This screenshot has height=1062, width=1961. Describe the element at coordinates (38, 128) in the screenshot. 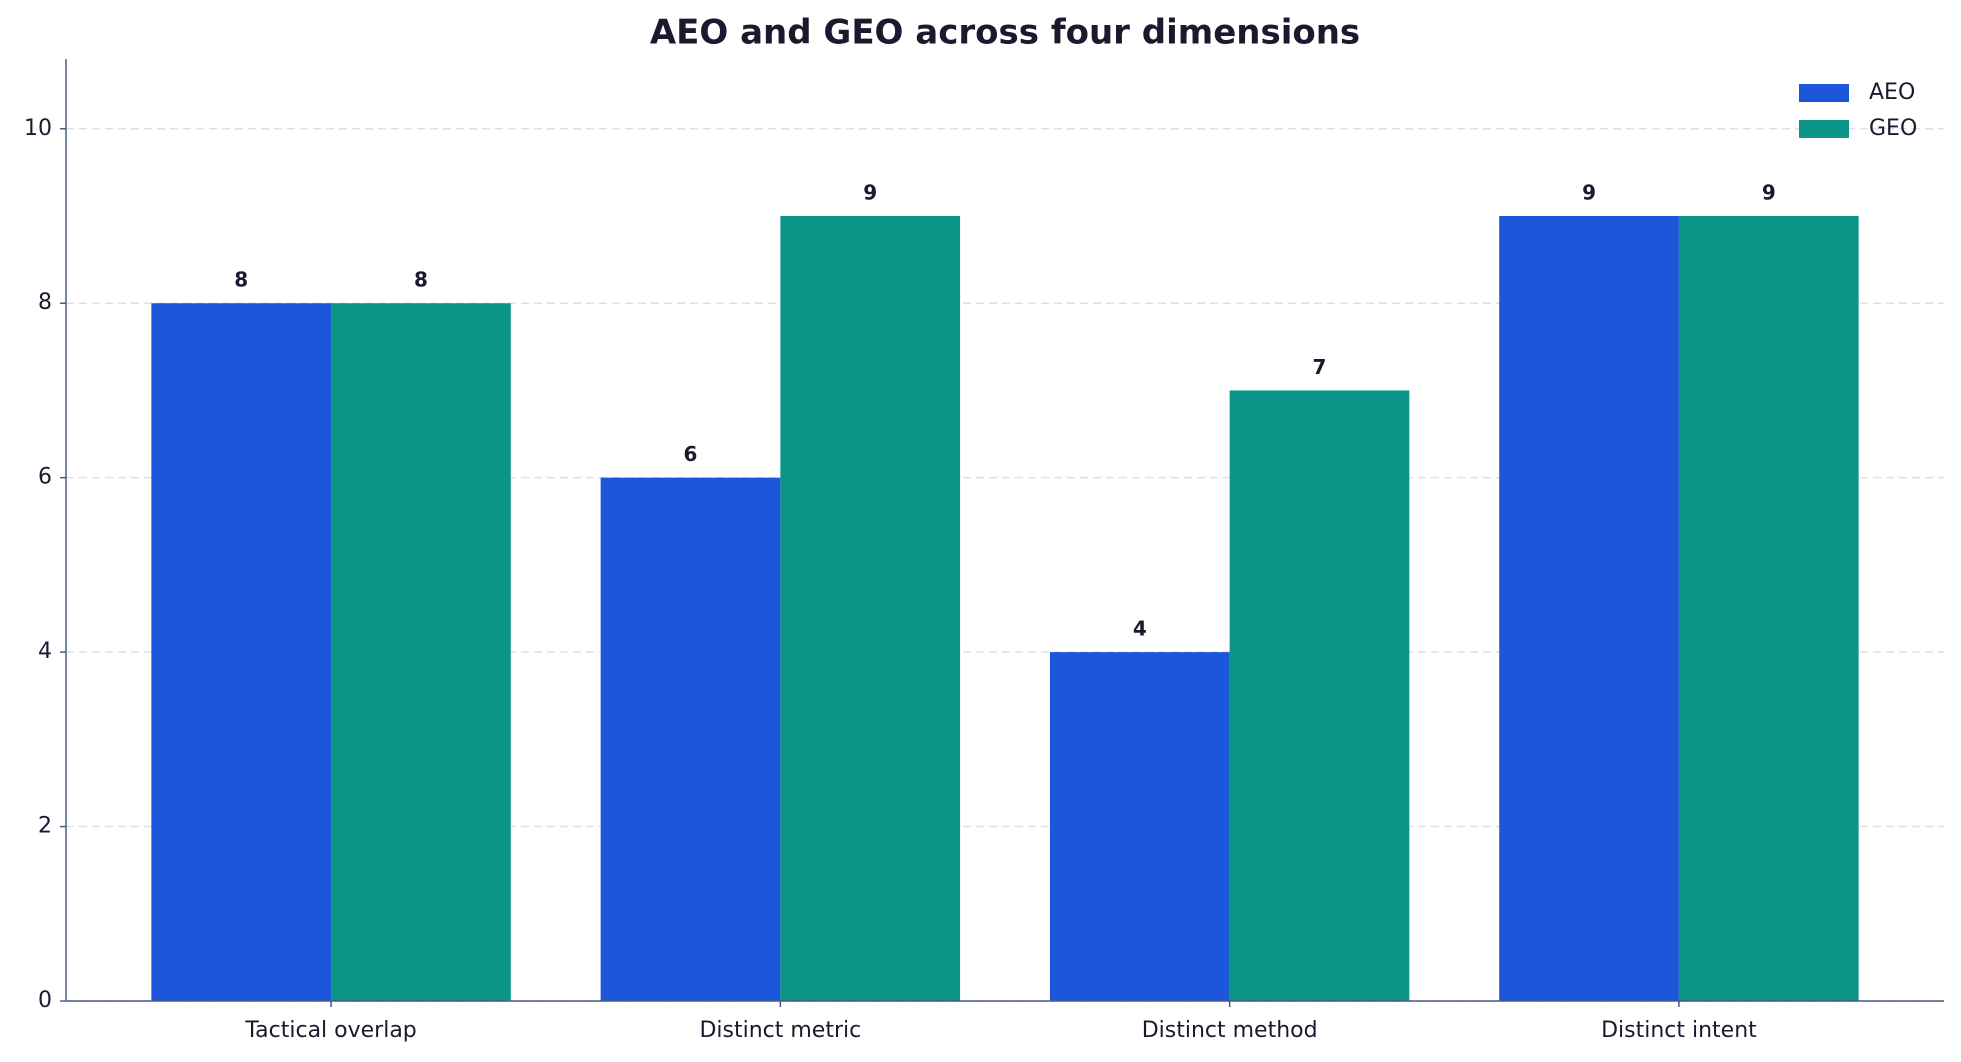

I see `y-tick-label: 10` at that location.